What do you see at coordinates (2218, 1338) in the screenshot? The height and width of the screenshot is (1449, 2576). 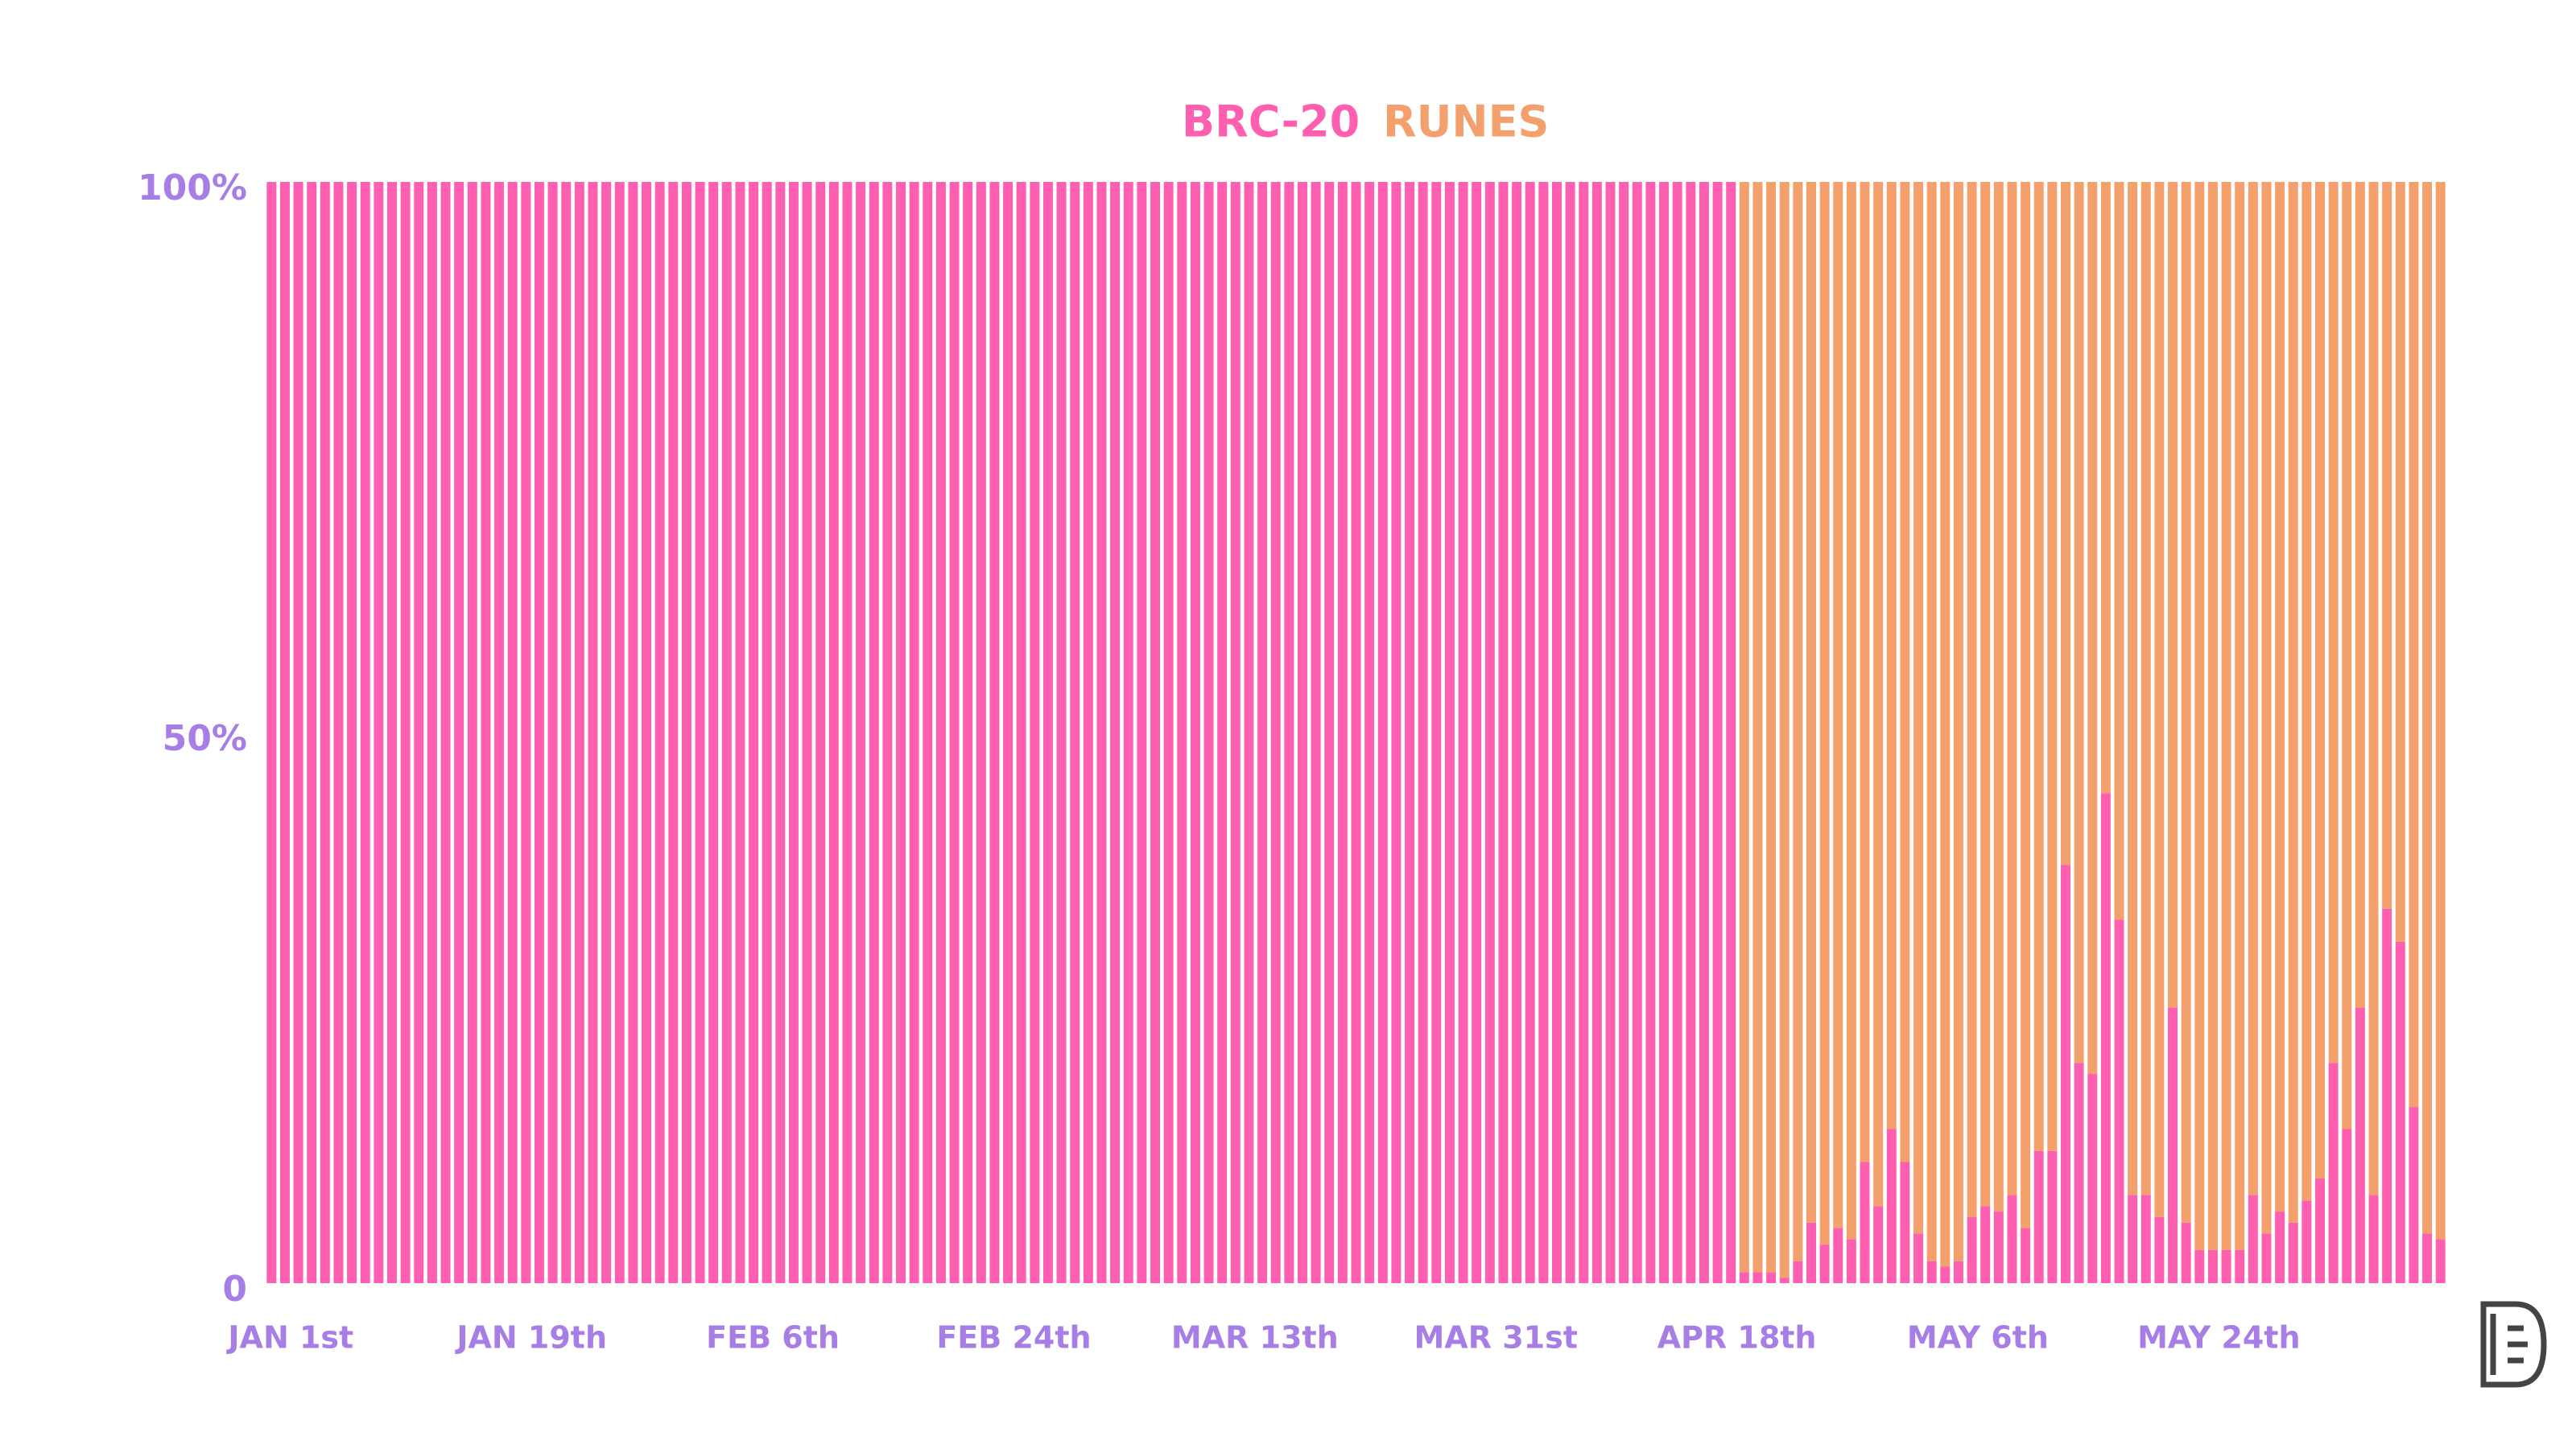 I see `x-tick-label: MAY 24th` at bounding box center [2218, 1338].